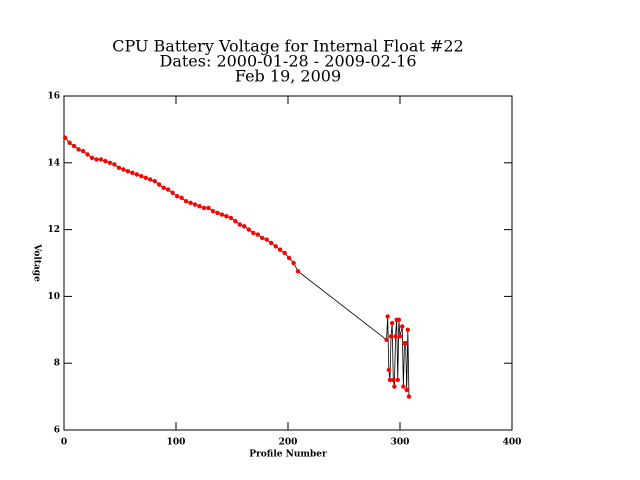  Describe the element at coordinates (288, 443) in the screenshot. I see `x-tick-label: 200` at that location.